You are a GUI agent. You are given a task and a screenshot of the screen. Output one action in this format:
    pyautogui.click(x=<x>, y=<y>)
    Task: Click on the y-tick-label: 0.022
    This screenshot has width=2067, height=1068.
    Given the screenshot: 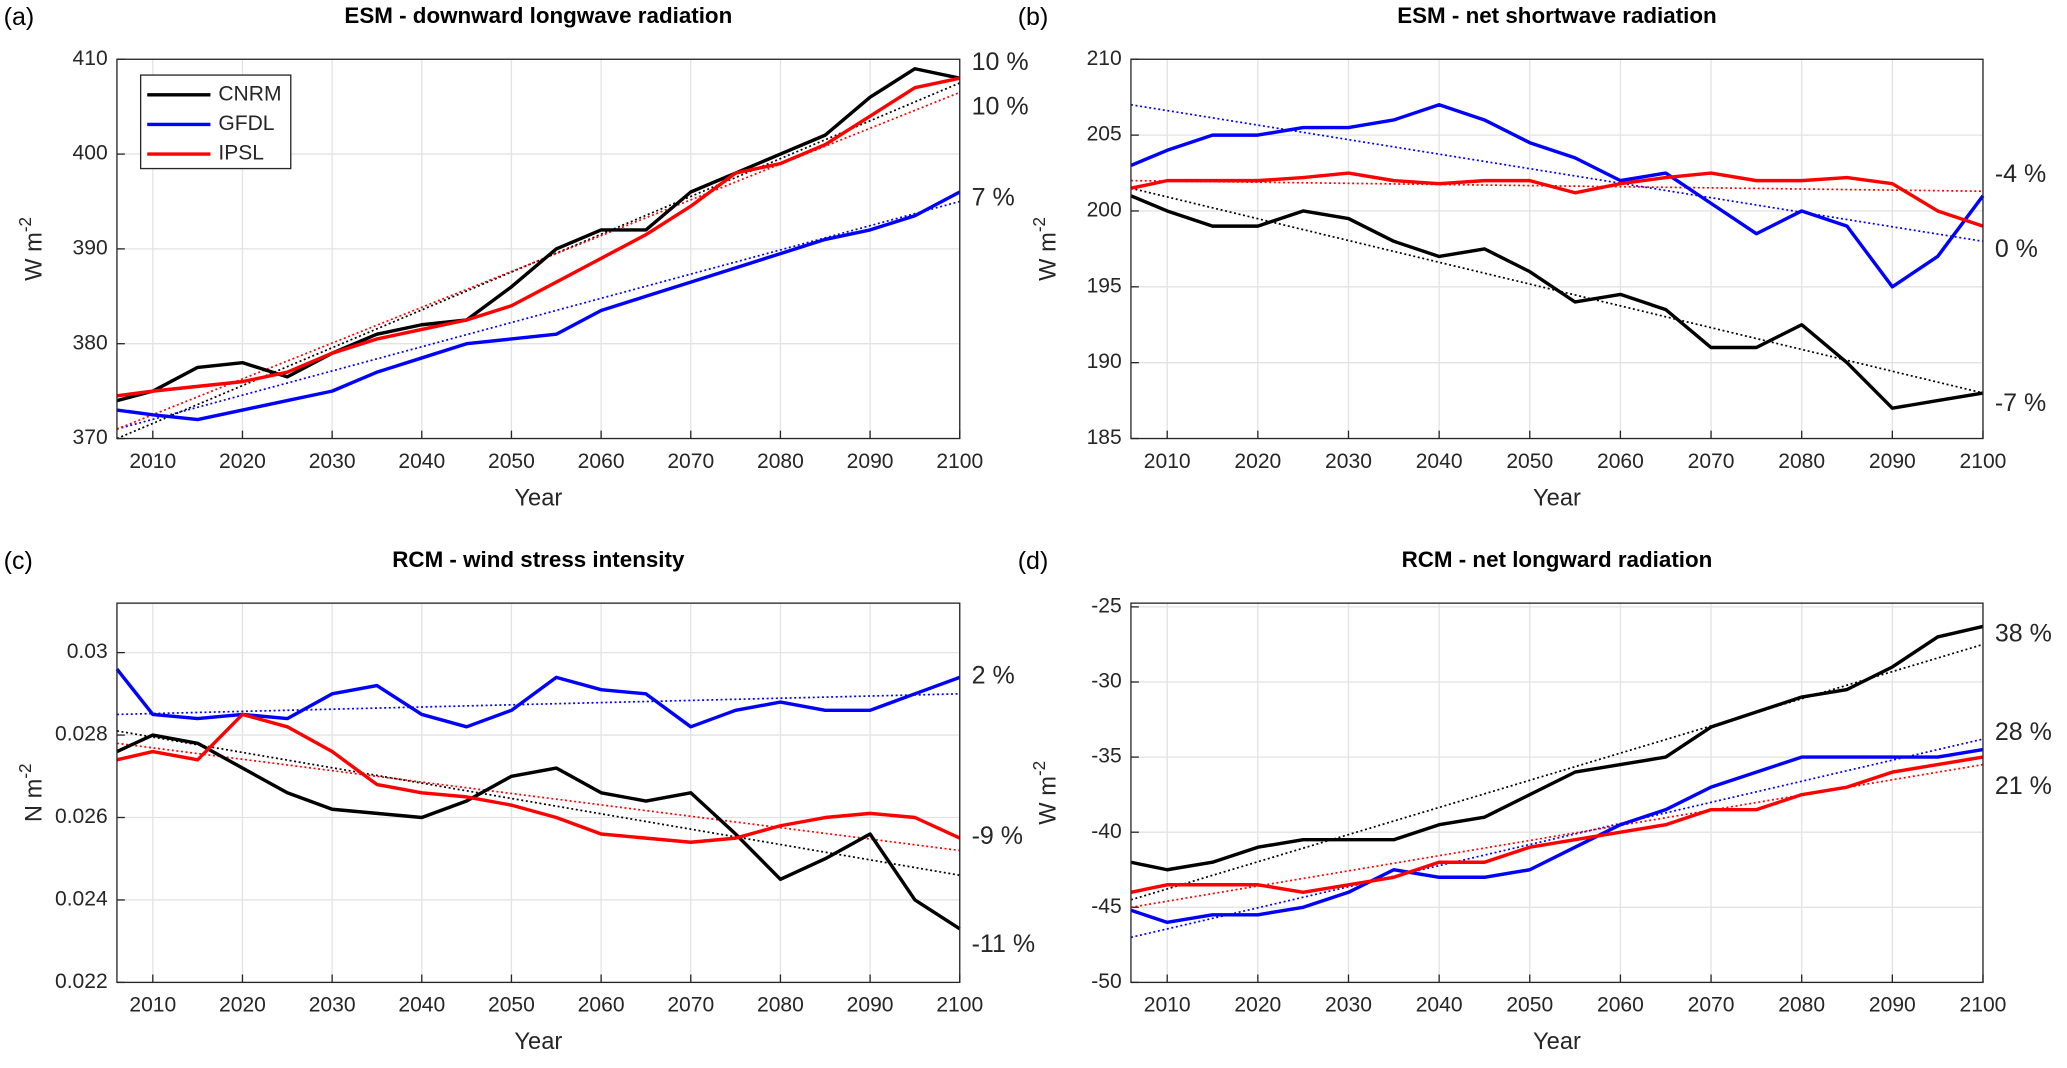 What is the action you would take?
    pyautogui.click(x=81, y=981)
    